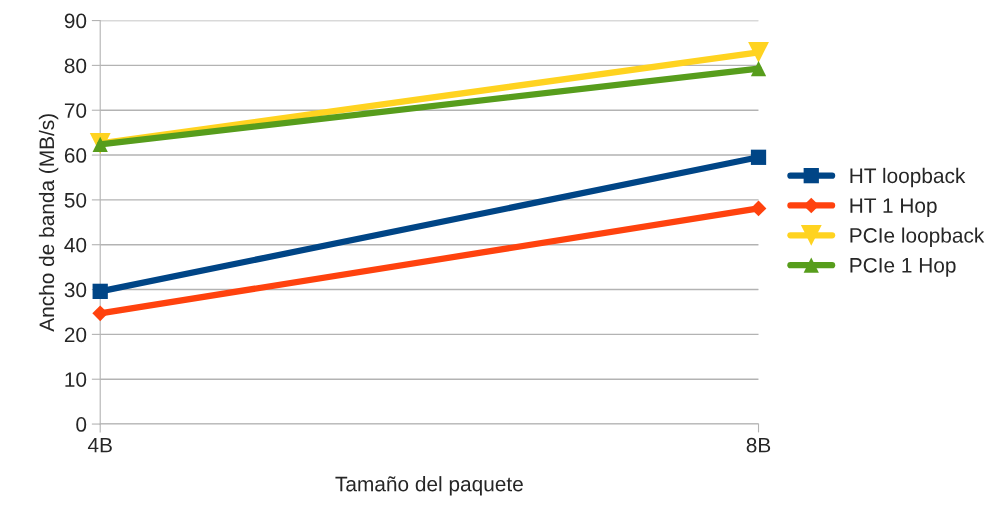 This screenshot has height=514, width=1002. What do you see at coordinates (908, 177) in the screenshot?
I see `legend-label: HT loopback` at bounding box center [908, 177].